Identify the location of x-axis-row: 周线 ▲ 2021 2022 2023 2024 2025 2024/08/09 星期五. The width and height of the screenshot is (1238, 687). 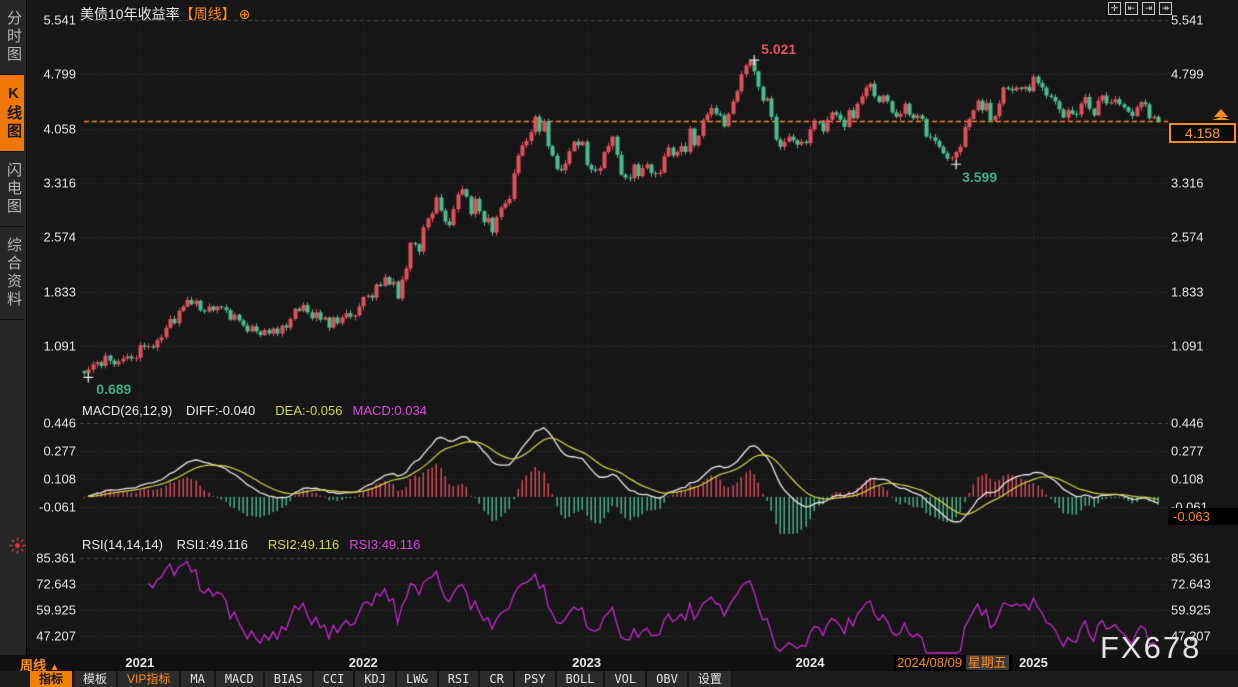
(619, 664).